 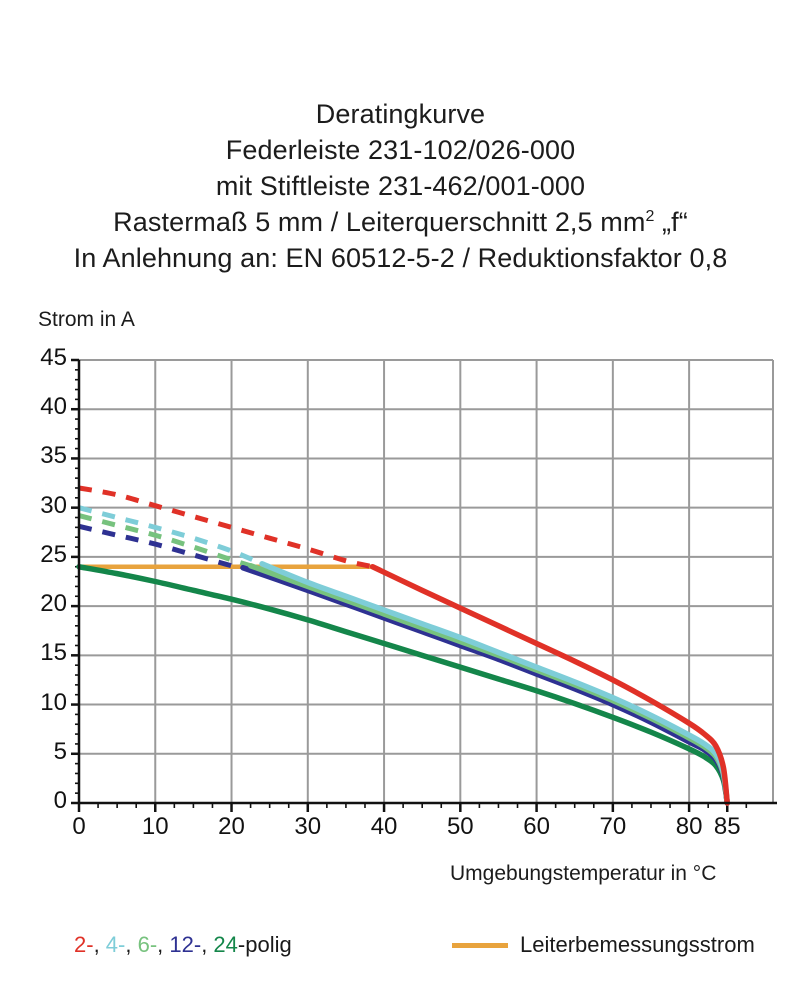 I want to click on y-tick-label: 30, so click(x=53, y=505).